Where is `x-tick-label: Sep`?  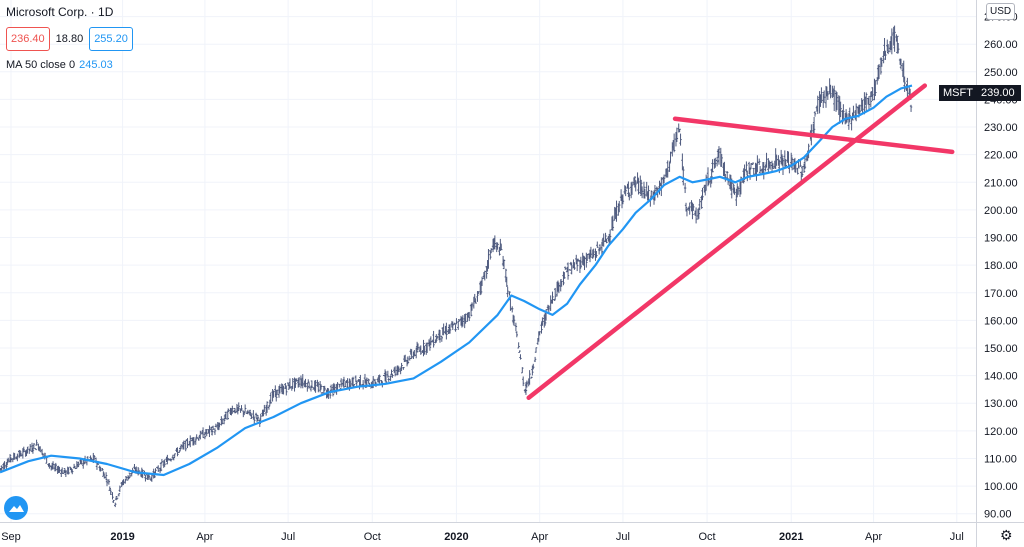 x-tick-label: Sep is located at coordinates (11, 537).